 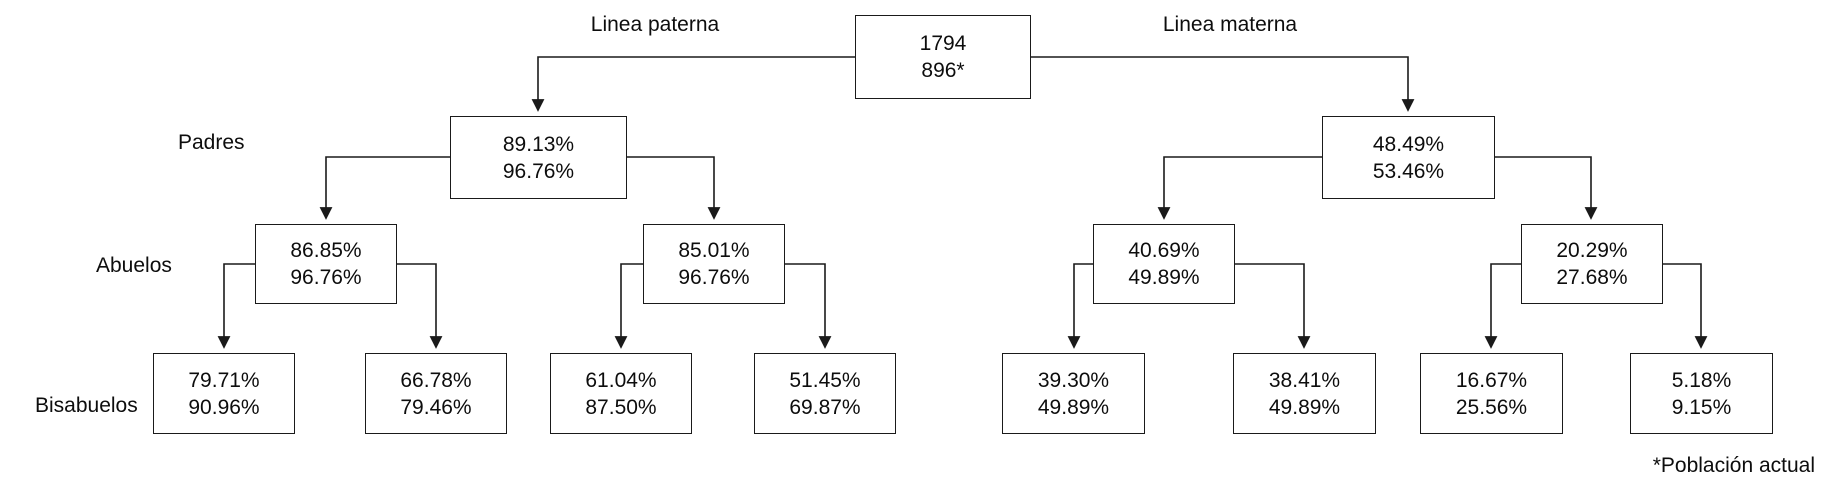 What do you see at coordinates (943, 70) in the screenshot?
I see `root-current-value: 896*` at bounding box center [943, 70].